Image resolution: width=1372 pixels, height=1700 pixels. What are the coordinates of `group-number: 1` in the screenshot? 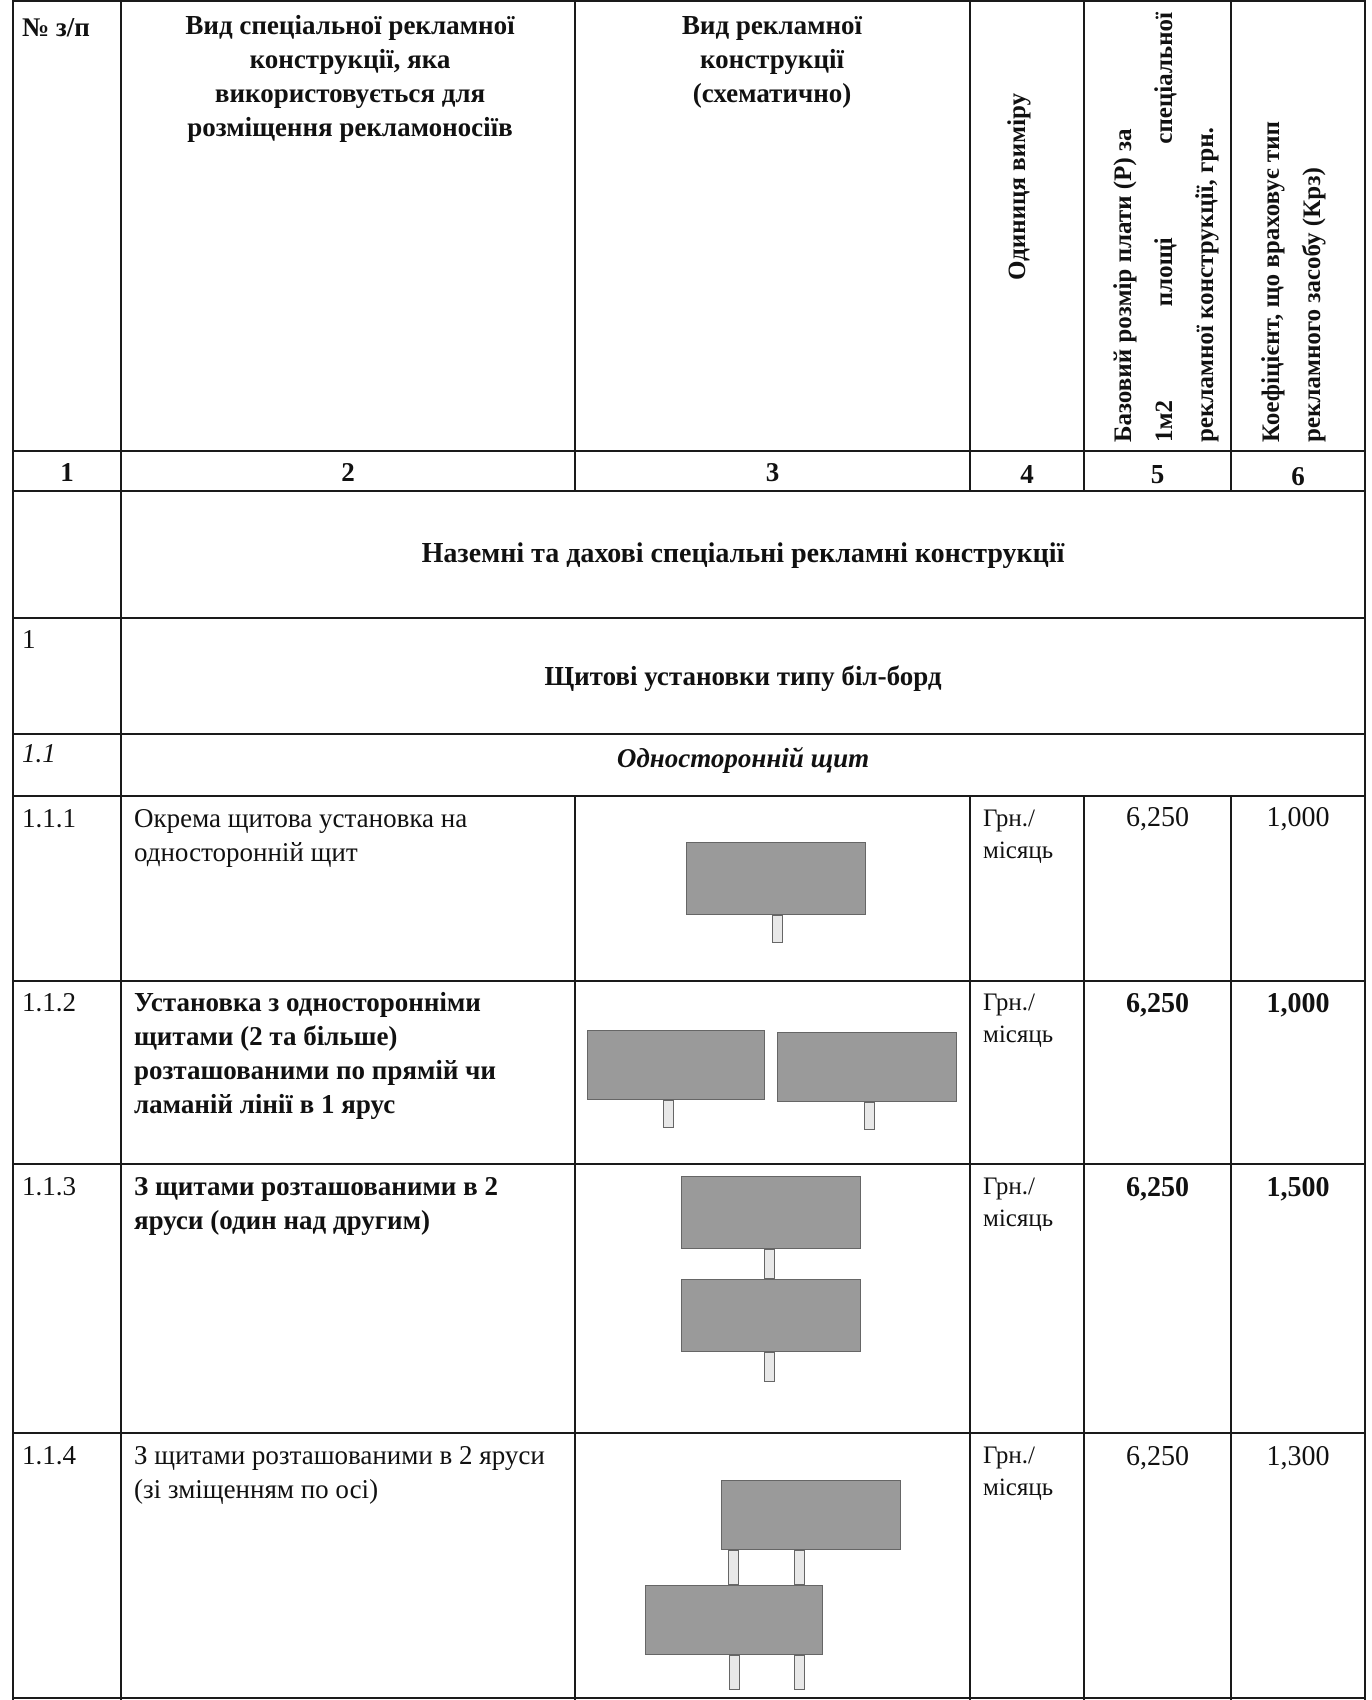 It's located at (29, 639).